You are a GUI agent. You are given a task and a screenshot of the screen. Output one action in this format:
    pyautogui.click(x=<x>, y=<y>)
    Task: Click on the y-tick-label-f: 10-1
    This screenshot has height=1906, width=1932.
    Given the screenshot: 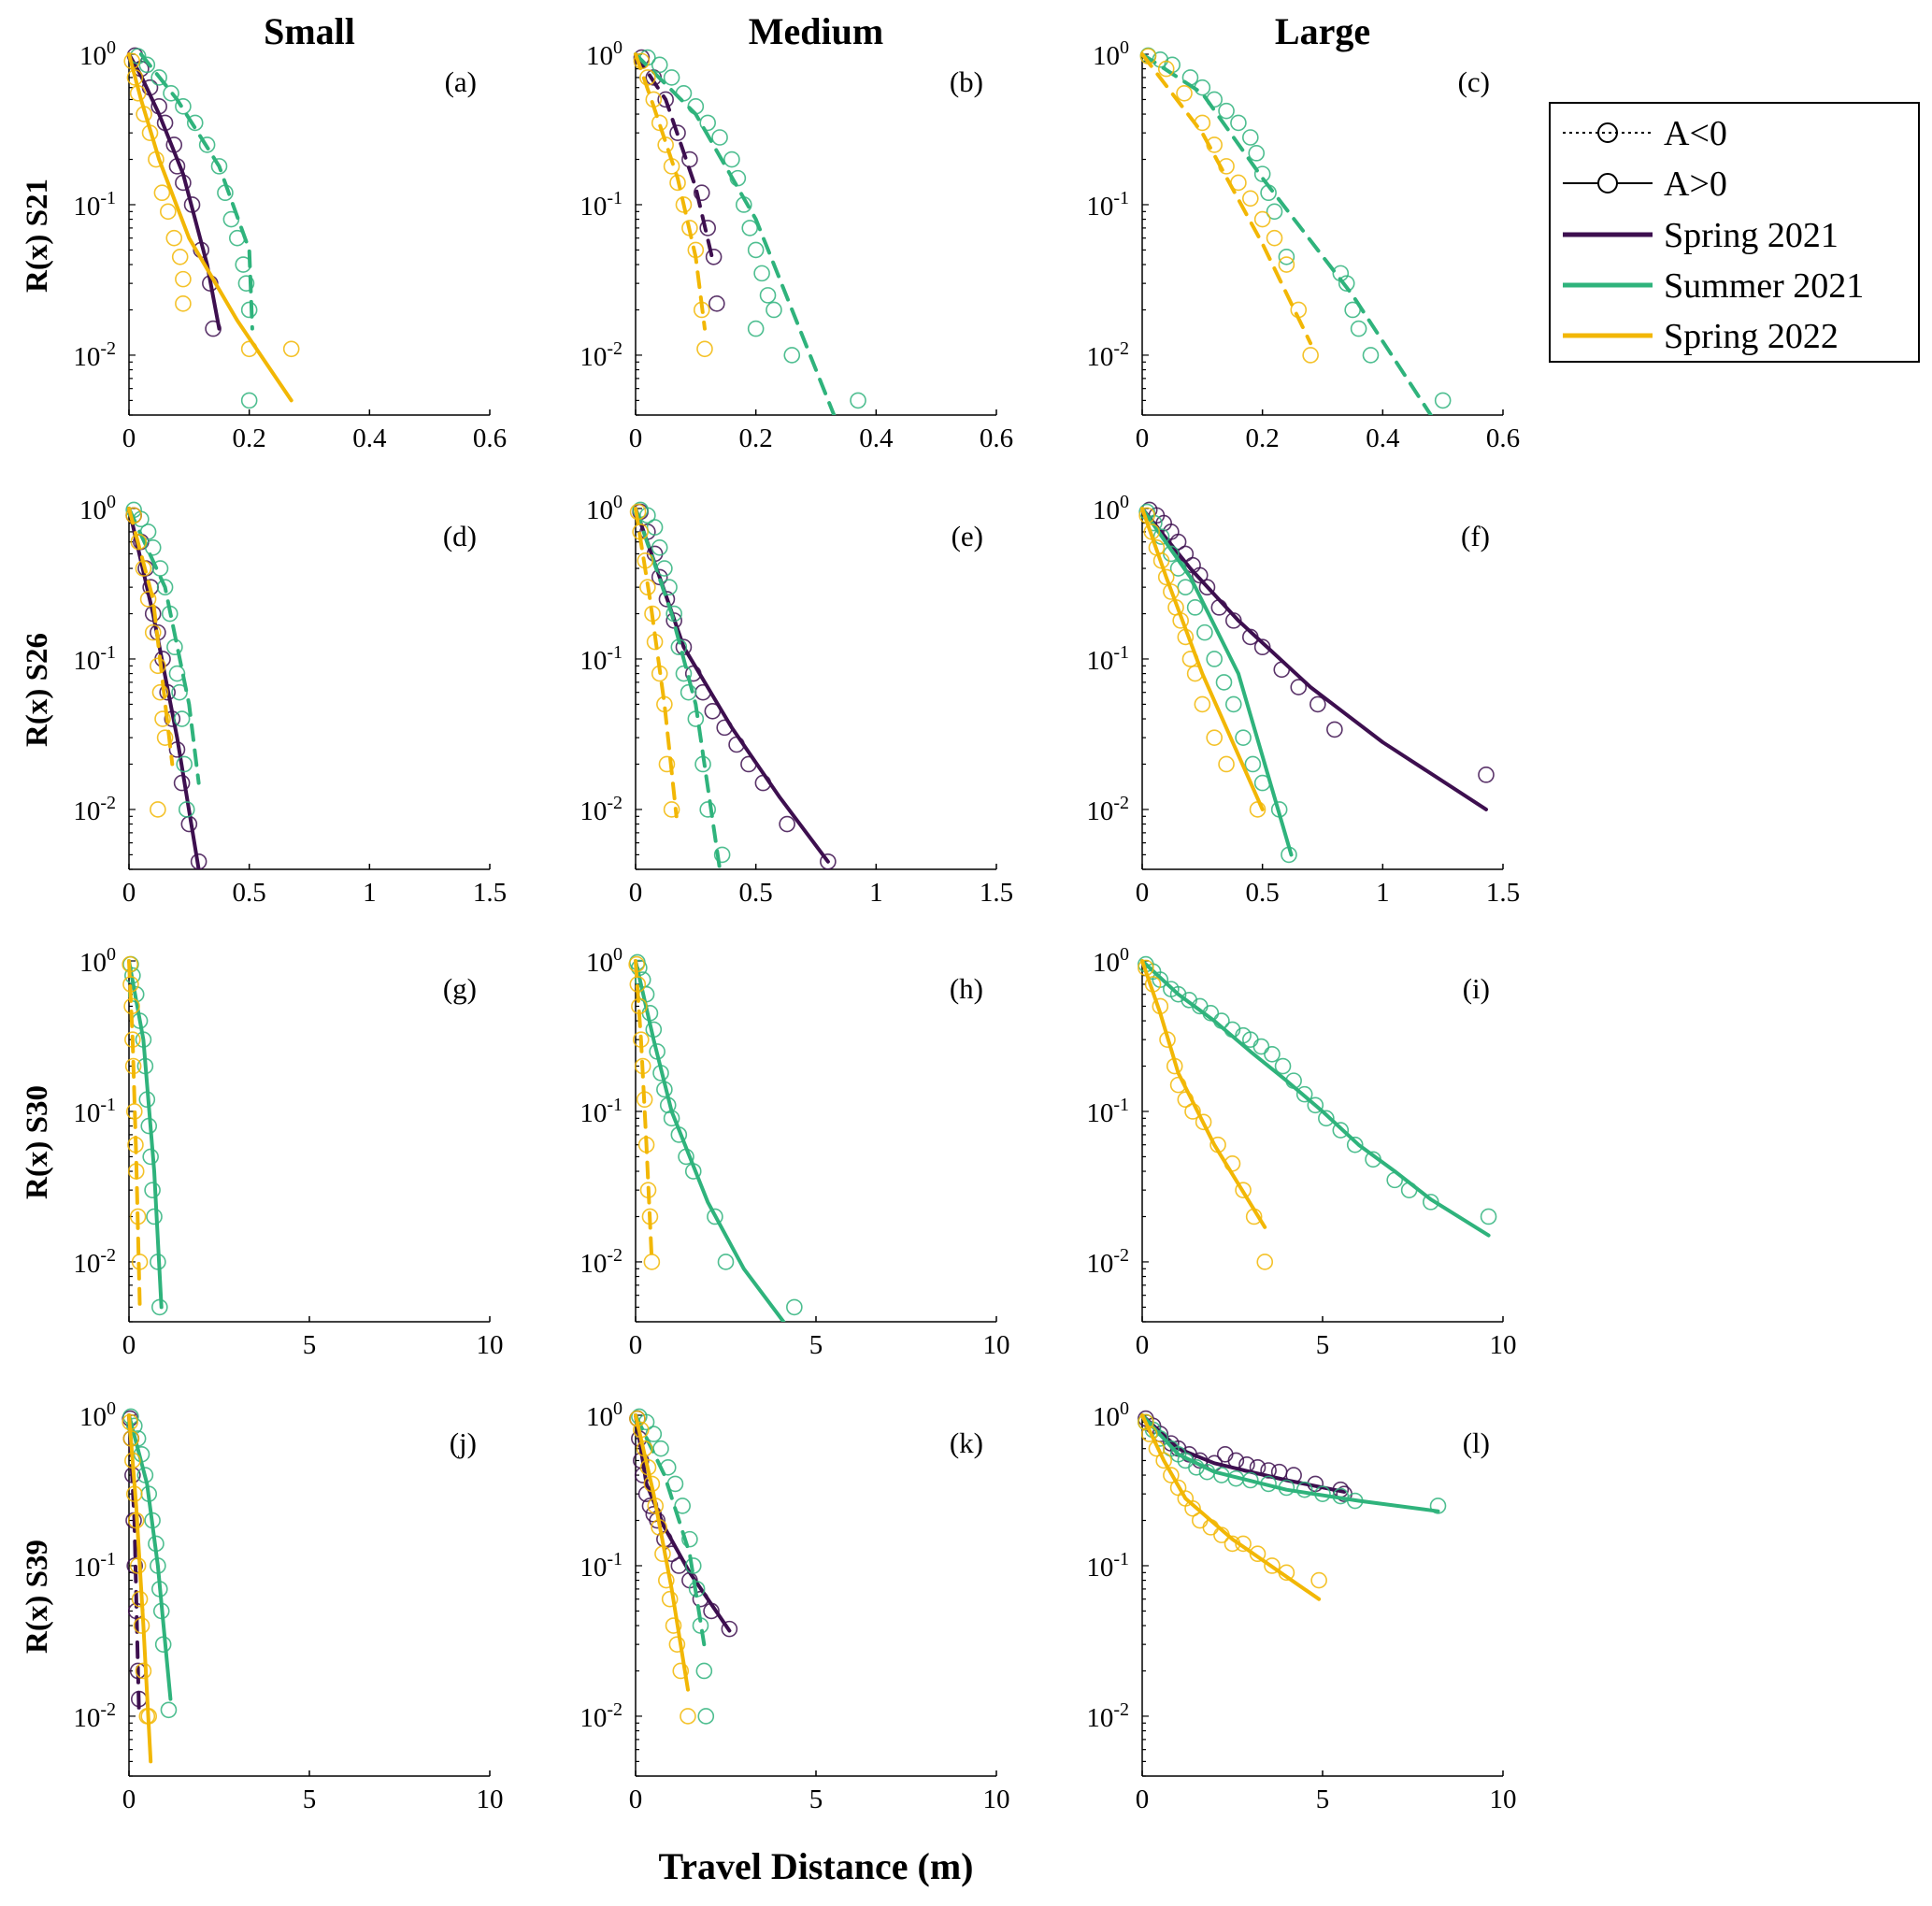 What is the action you would take?
    pyautogui.click(x=1107, y=659)
    